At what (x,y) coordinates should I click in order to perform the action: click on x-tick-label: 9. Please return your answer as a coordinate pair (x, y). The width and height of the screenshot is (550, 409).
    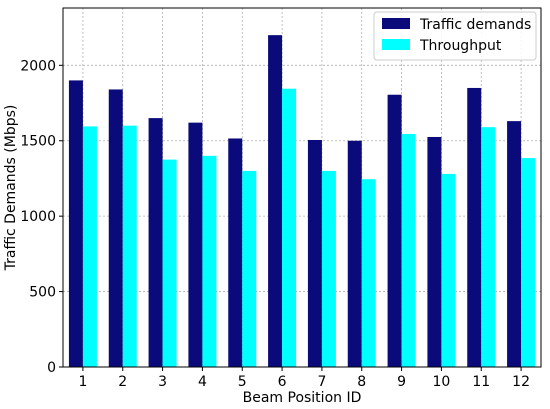
    Looking at the image, I should click on (401, 382).